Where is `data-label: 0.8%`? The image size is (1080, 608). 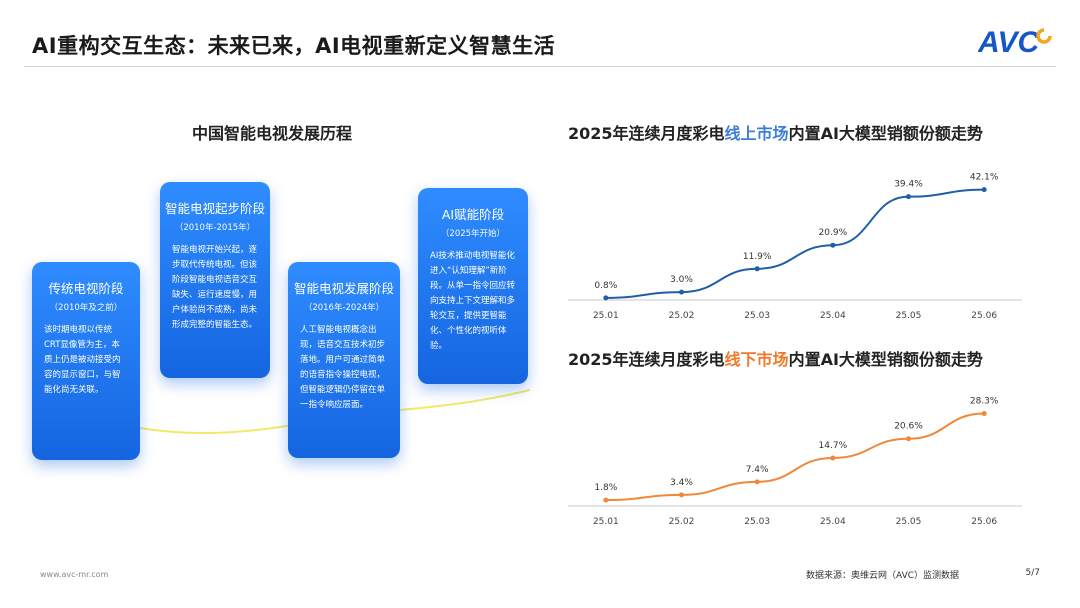 data-label: 0.8% is located at coordinates (605, 286).